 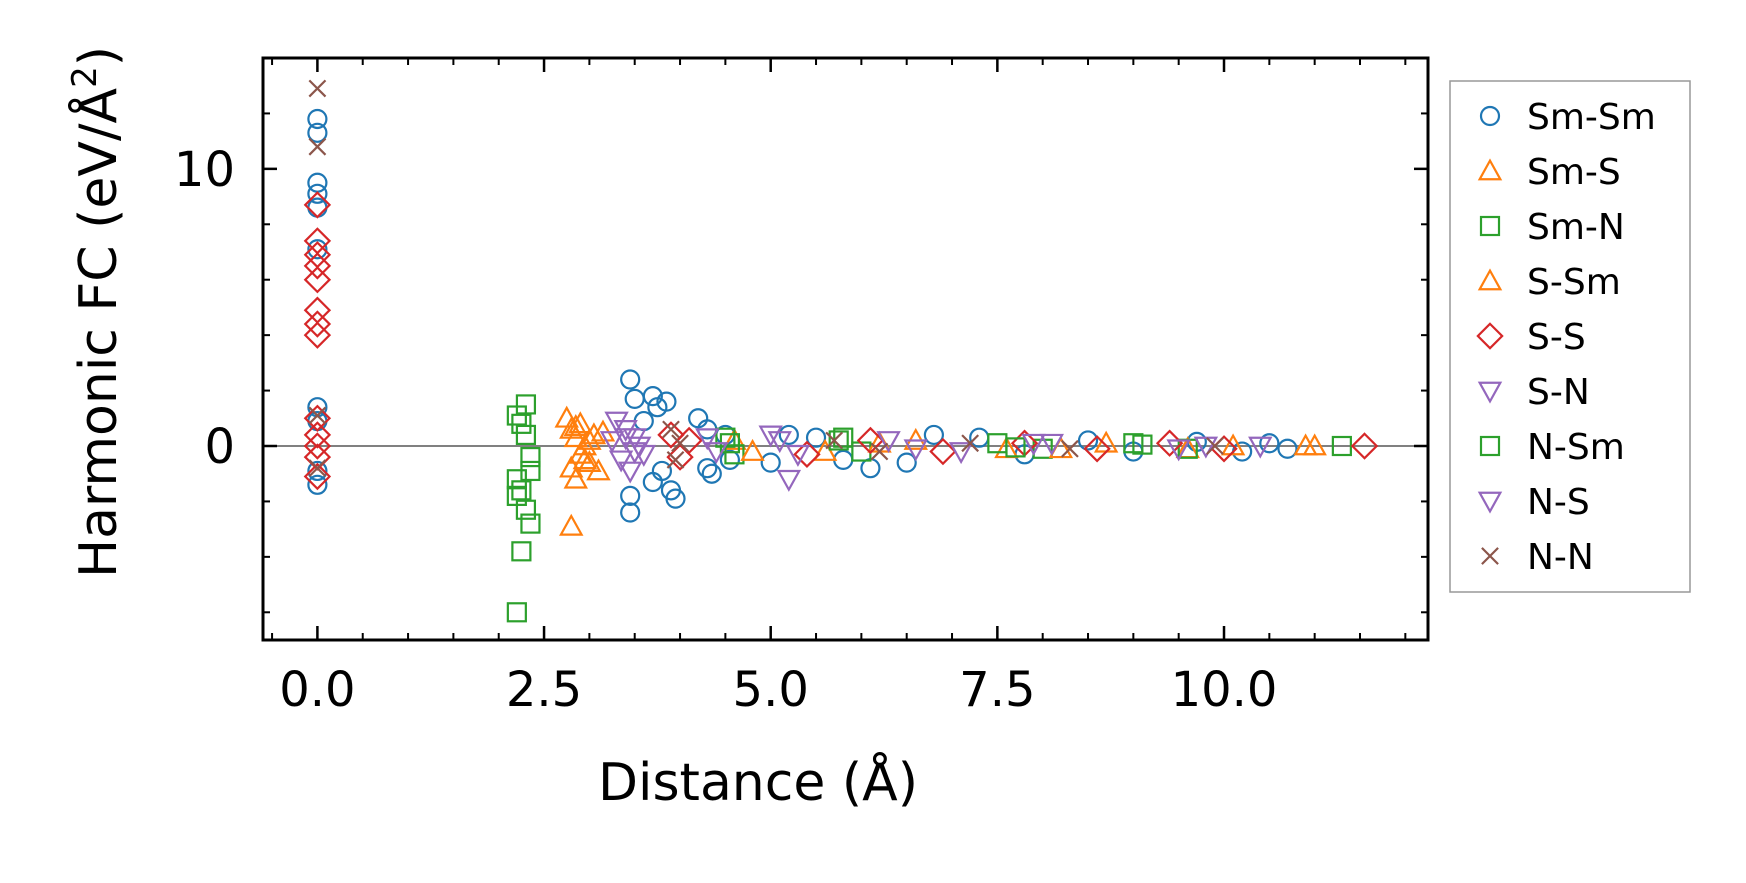 I want to click on legend-item-sm-sm: Sm-Sm, so click(x=1567, y=117).